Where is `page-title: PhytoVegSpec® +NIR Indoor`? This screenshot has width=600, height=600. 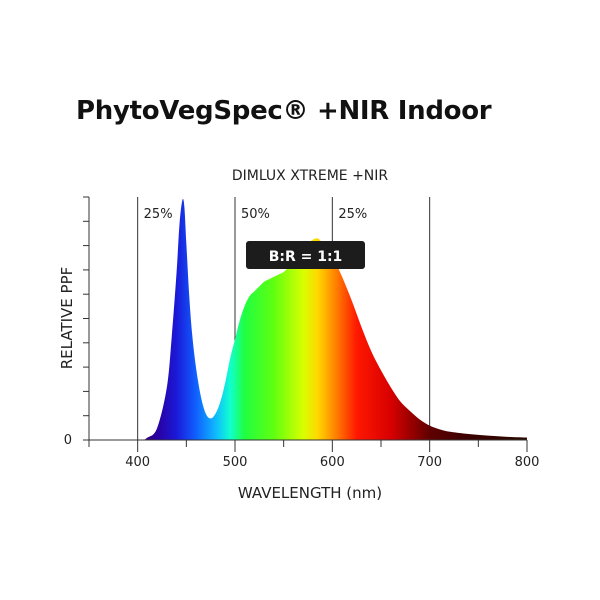 page-title: PhytoVegSpec® +NIR Indoor is located at coordinates (284, 111).